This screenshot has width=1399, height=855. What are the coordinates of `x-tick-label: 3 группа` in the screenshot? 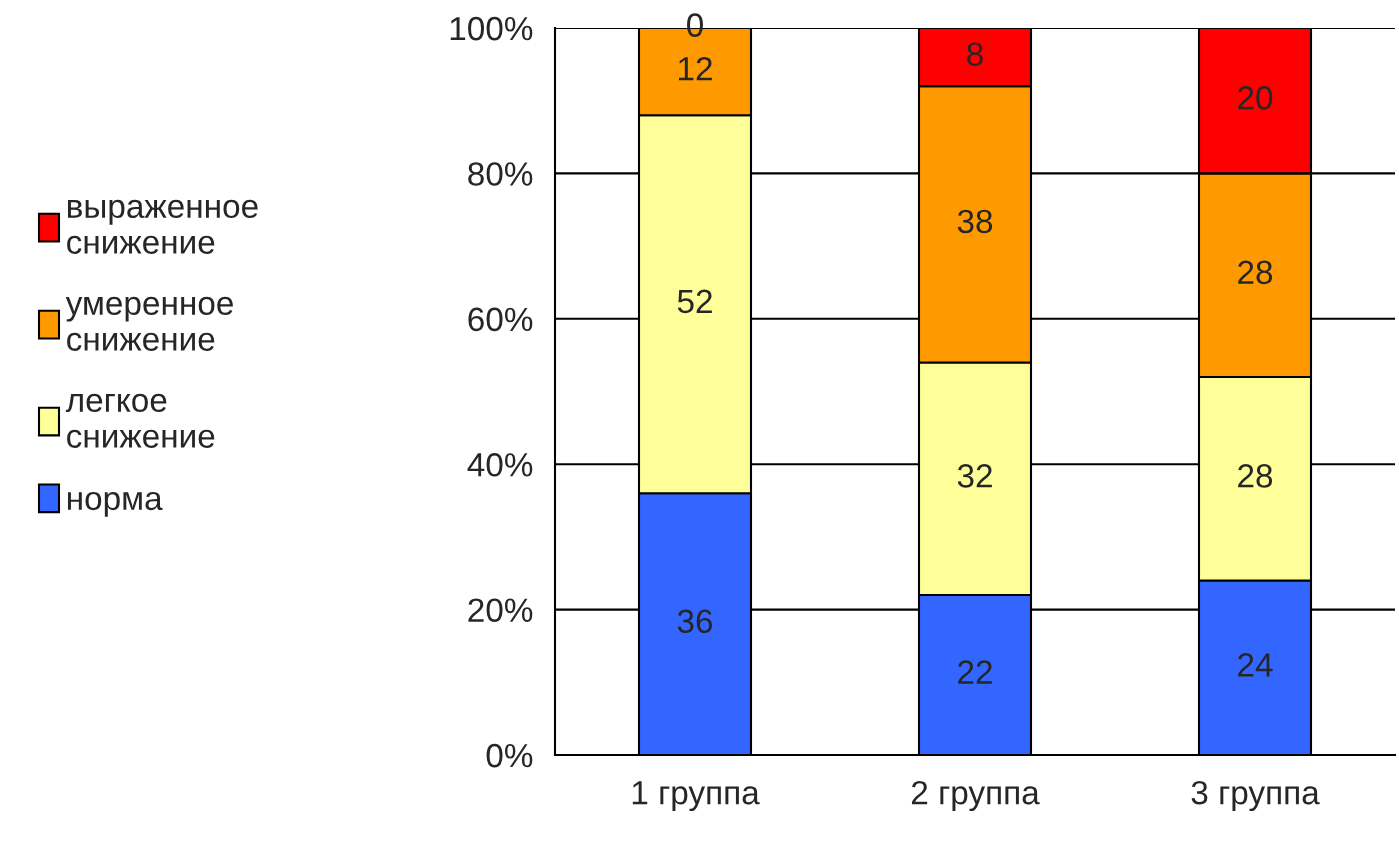 It's located at (1255, 796).